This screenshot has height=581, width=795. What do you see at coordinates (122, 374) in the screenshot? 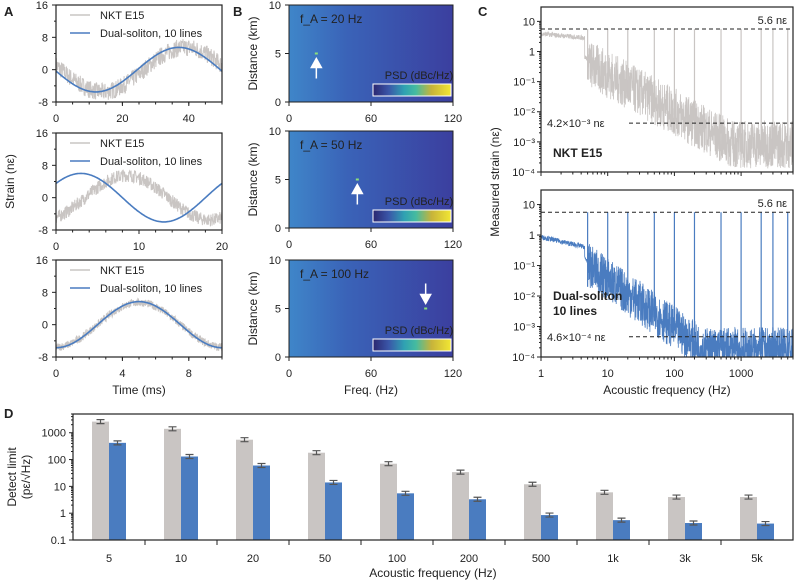
I see `x-tick-label: 4` at bounding box center [122, 374].